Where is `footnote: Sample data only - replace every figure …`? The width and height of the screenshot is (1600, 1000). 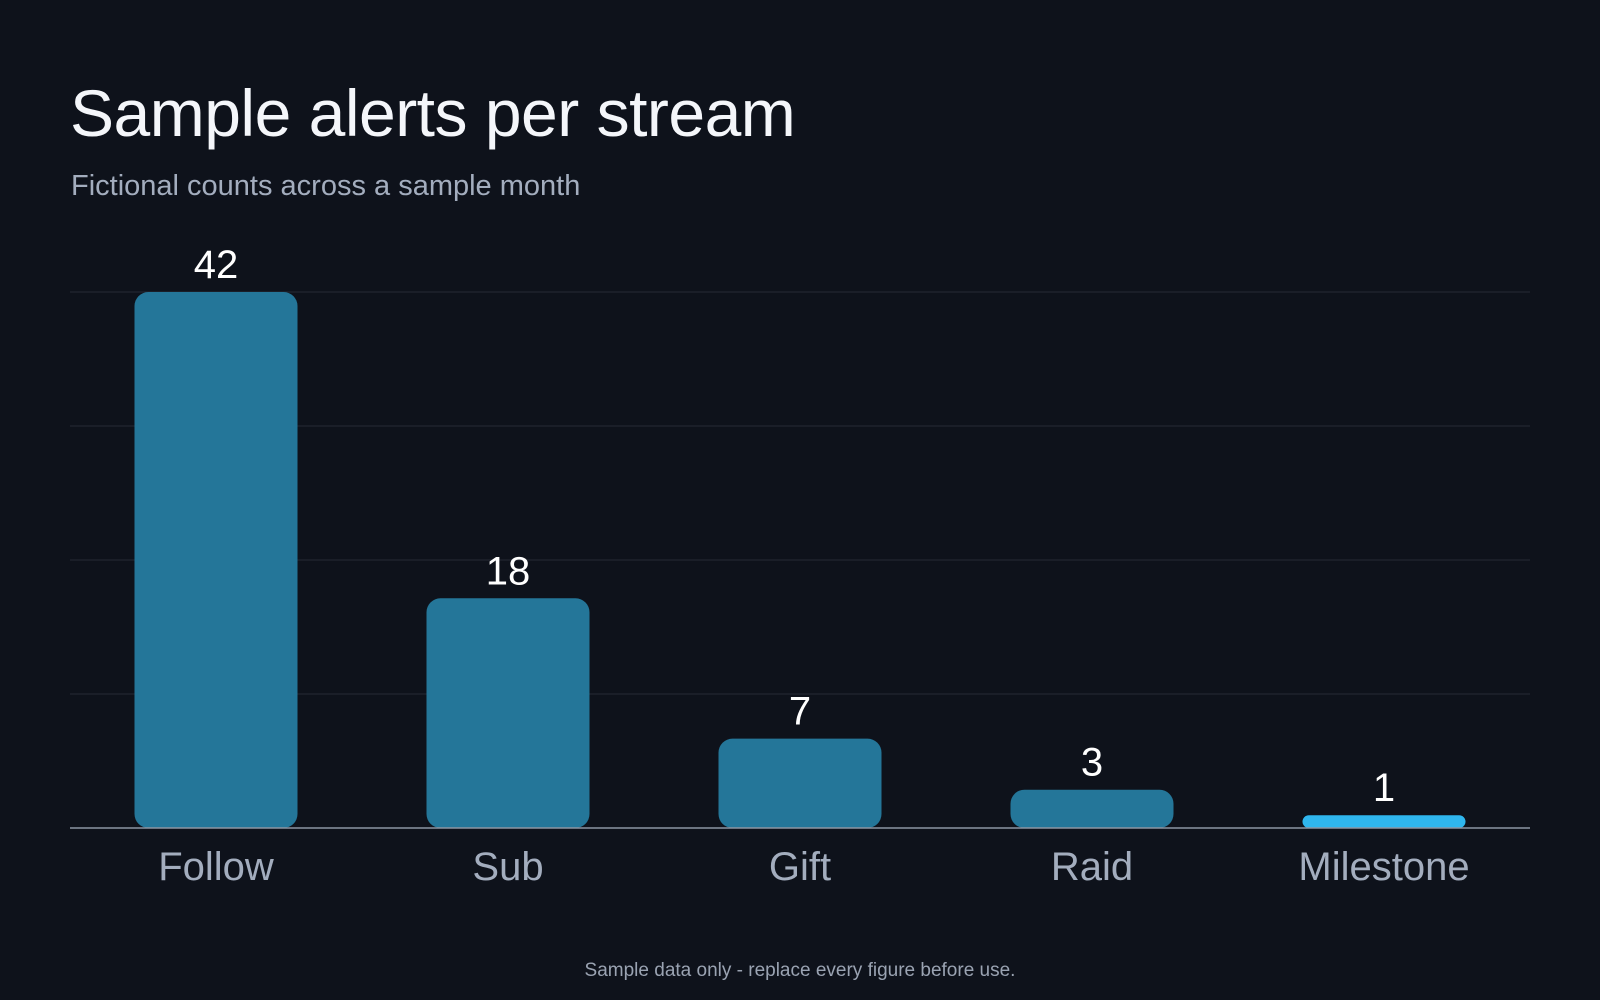 footnote: Sample data only - replace every figure … is located at coordinates (800, 970).